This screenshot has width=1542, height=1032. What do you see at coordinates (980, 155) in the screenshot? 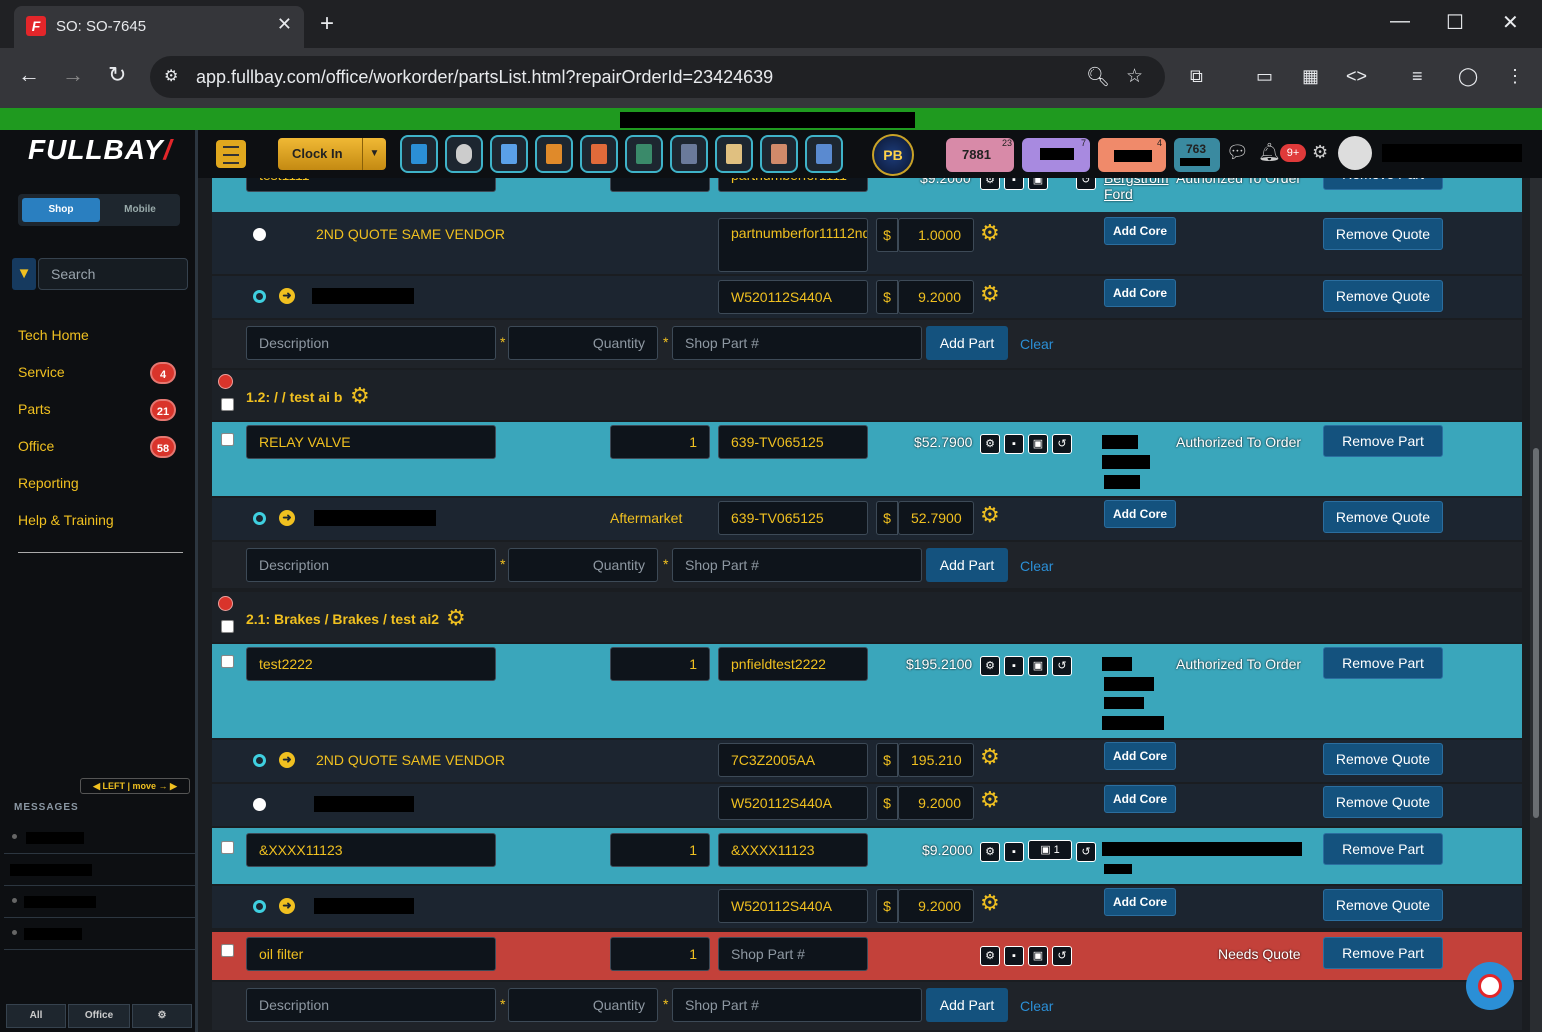
I see `counter-pill-a: 7881 23` at bounding box center [980, 155].